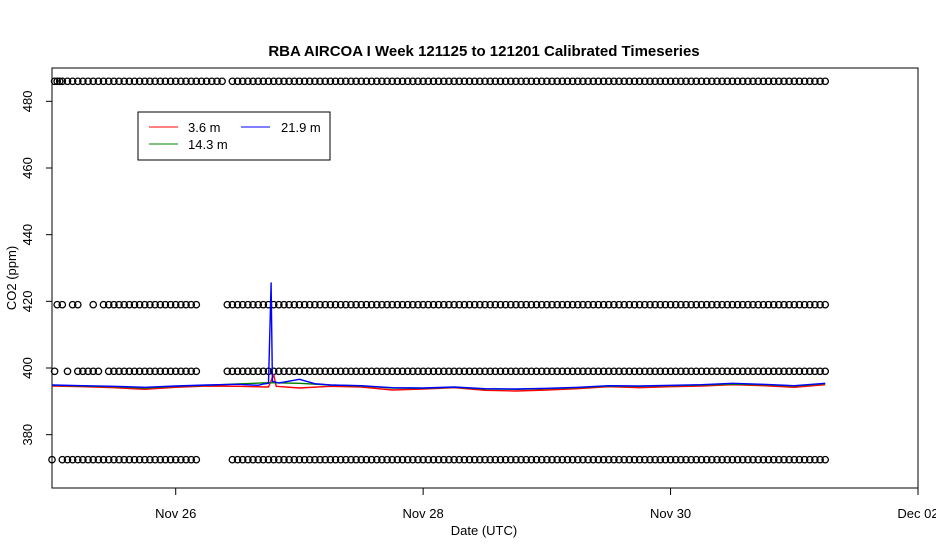 The image size is (936, 545). What do you see at coordinates (11, 278) in the screenshot?
I see `y-axis-label: CO2 (ppm)` at bounding box center [11, 278].